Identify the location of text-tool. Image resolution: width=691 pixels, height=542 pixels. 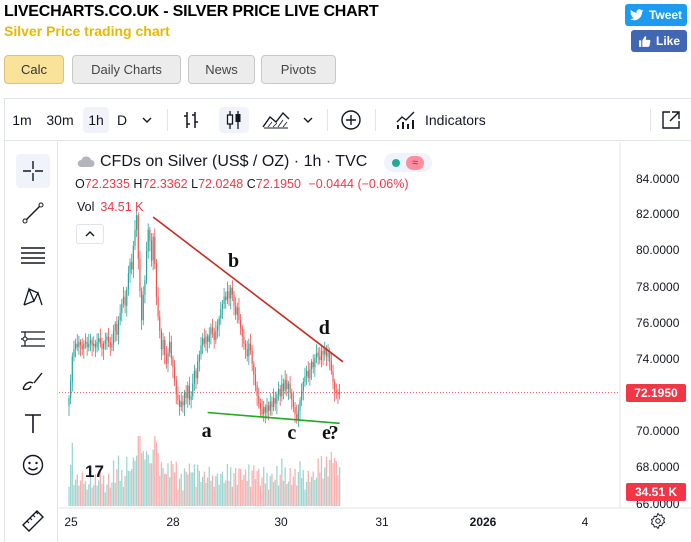
(33, 423).